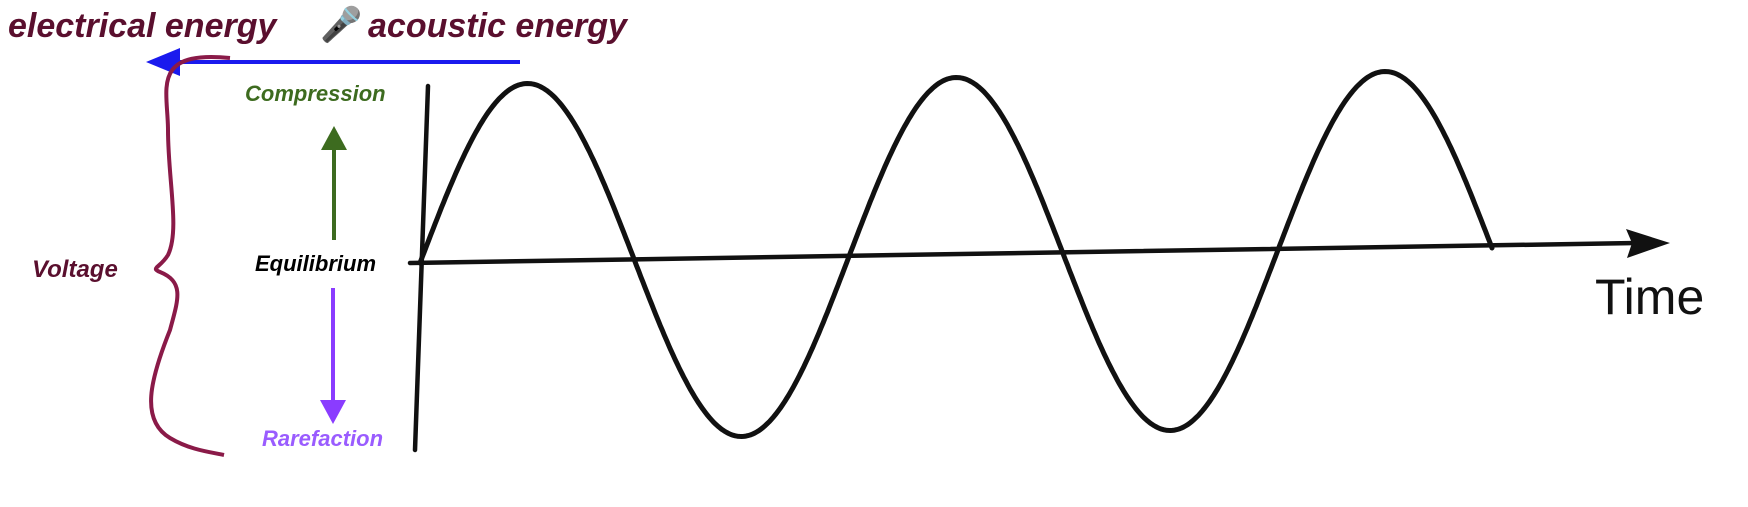 The height and width of the screenshot is (507, 1748). I want to click on rarefaction-label: Rarefaction, so click(322, 438).